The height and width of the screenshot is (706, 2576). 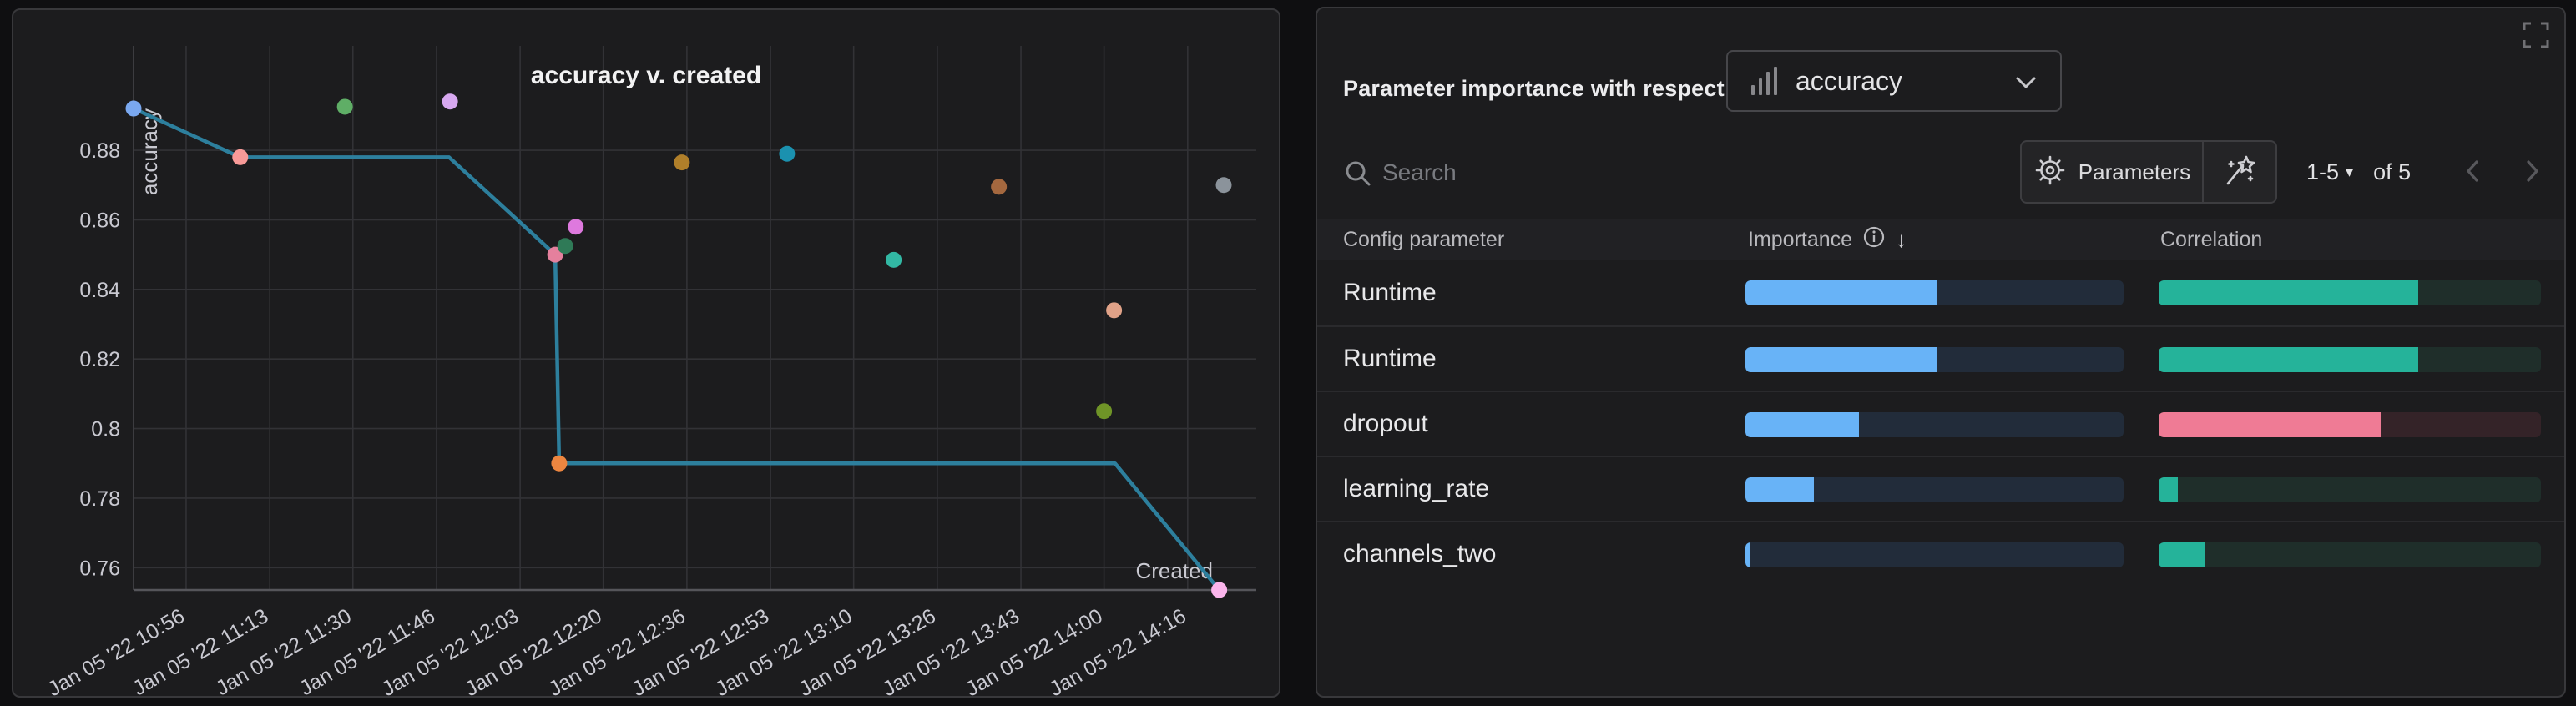 I want to click on y-tick-label: 0.76, so click(x=99, y=568).